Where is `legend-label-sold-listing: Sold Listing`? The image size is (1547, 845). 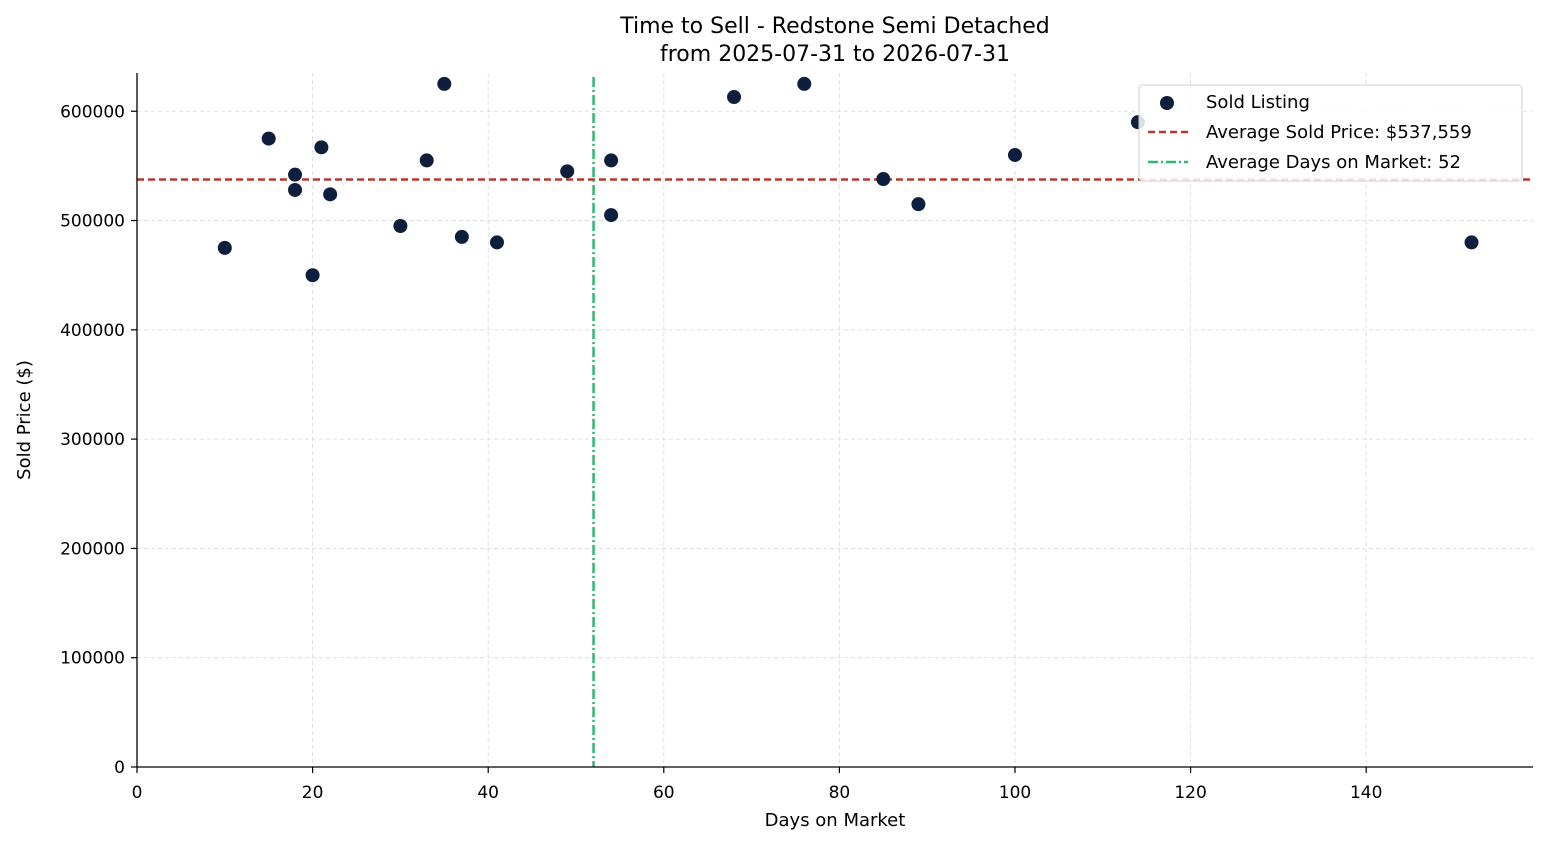
legend-label-sold-listing: Sold Listing is located at coordinates (1258, 102).